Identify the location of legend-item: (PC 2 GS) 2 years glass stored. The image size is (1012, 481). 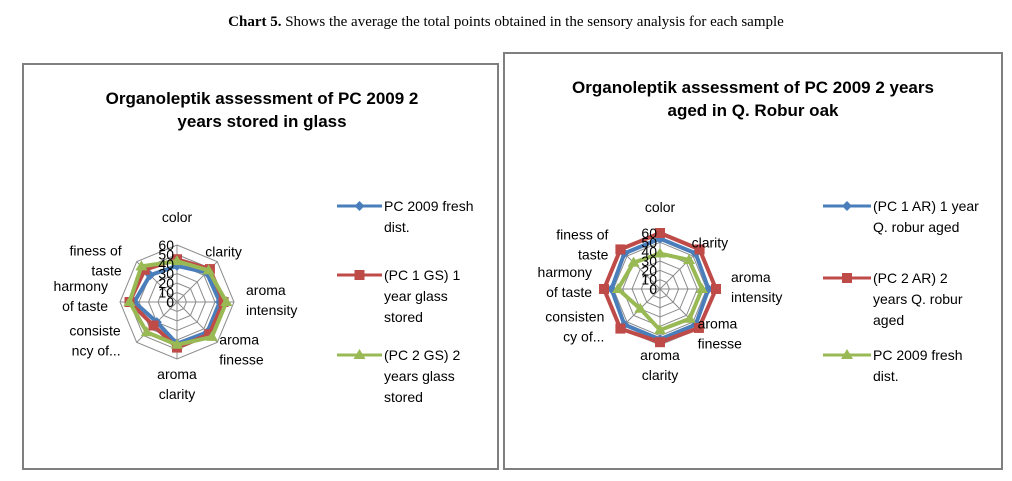
(398, 376).